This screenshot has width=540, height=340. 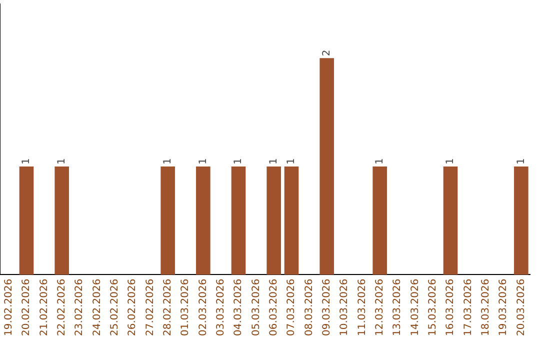 I want to click on x-tick-label: 22.02.2026, so click(x=62, y=307).